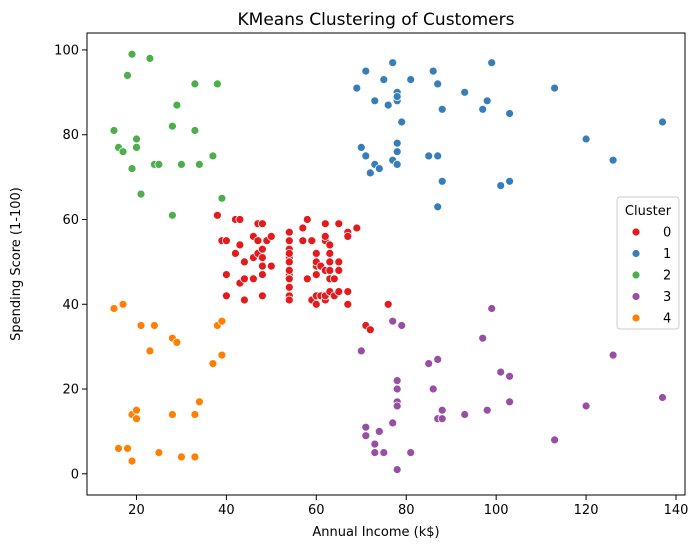 Image resolution: width=695 pixels, height=548 pixels. What do you see at coordinates (667, 233) in the screenshot?
I see `legend-label-0: 0` at bounding box center [667, 233].